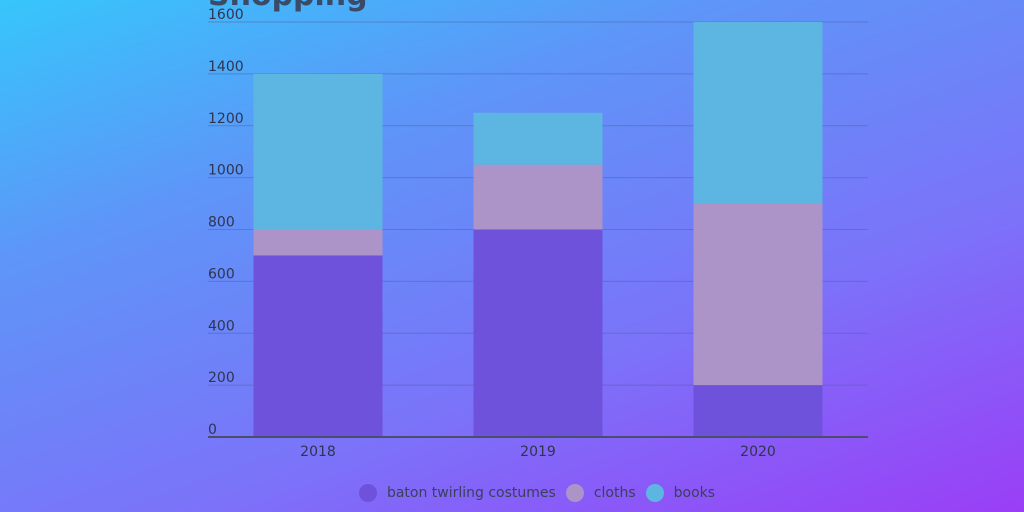  Describe the element at coordinates (538, 138) in the screenshot. I see `bar-books-2019` at that location.